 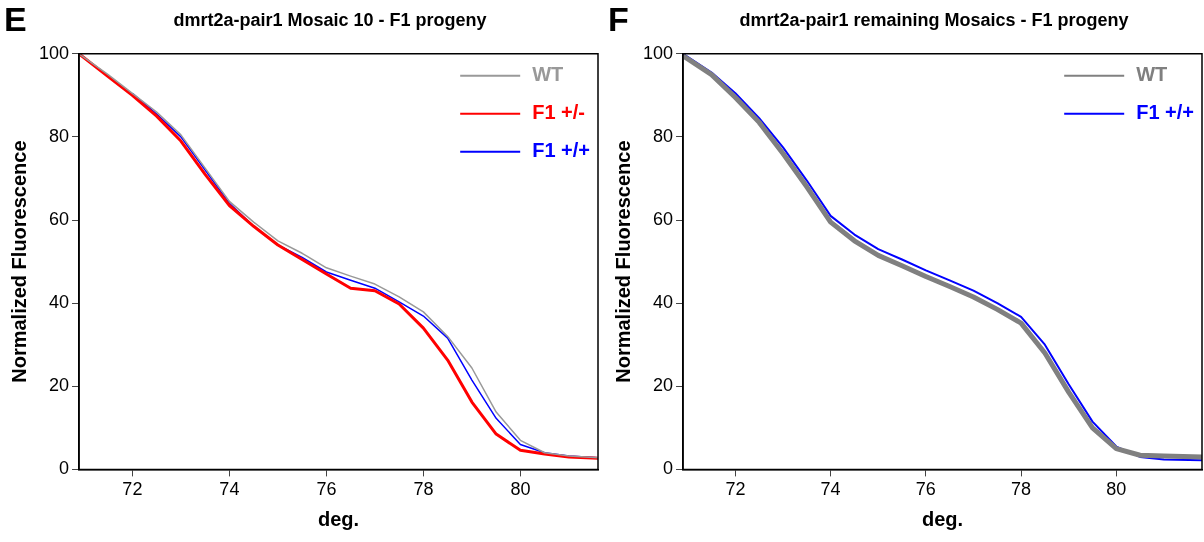 I want to click on text: E, so click(x=15, y=19).